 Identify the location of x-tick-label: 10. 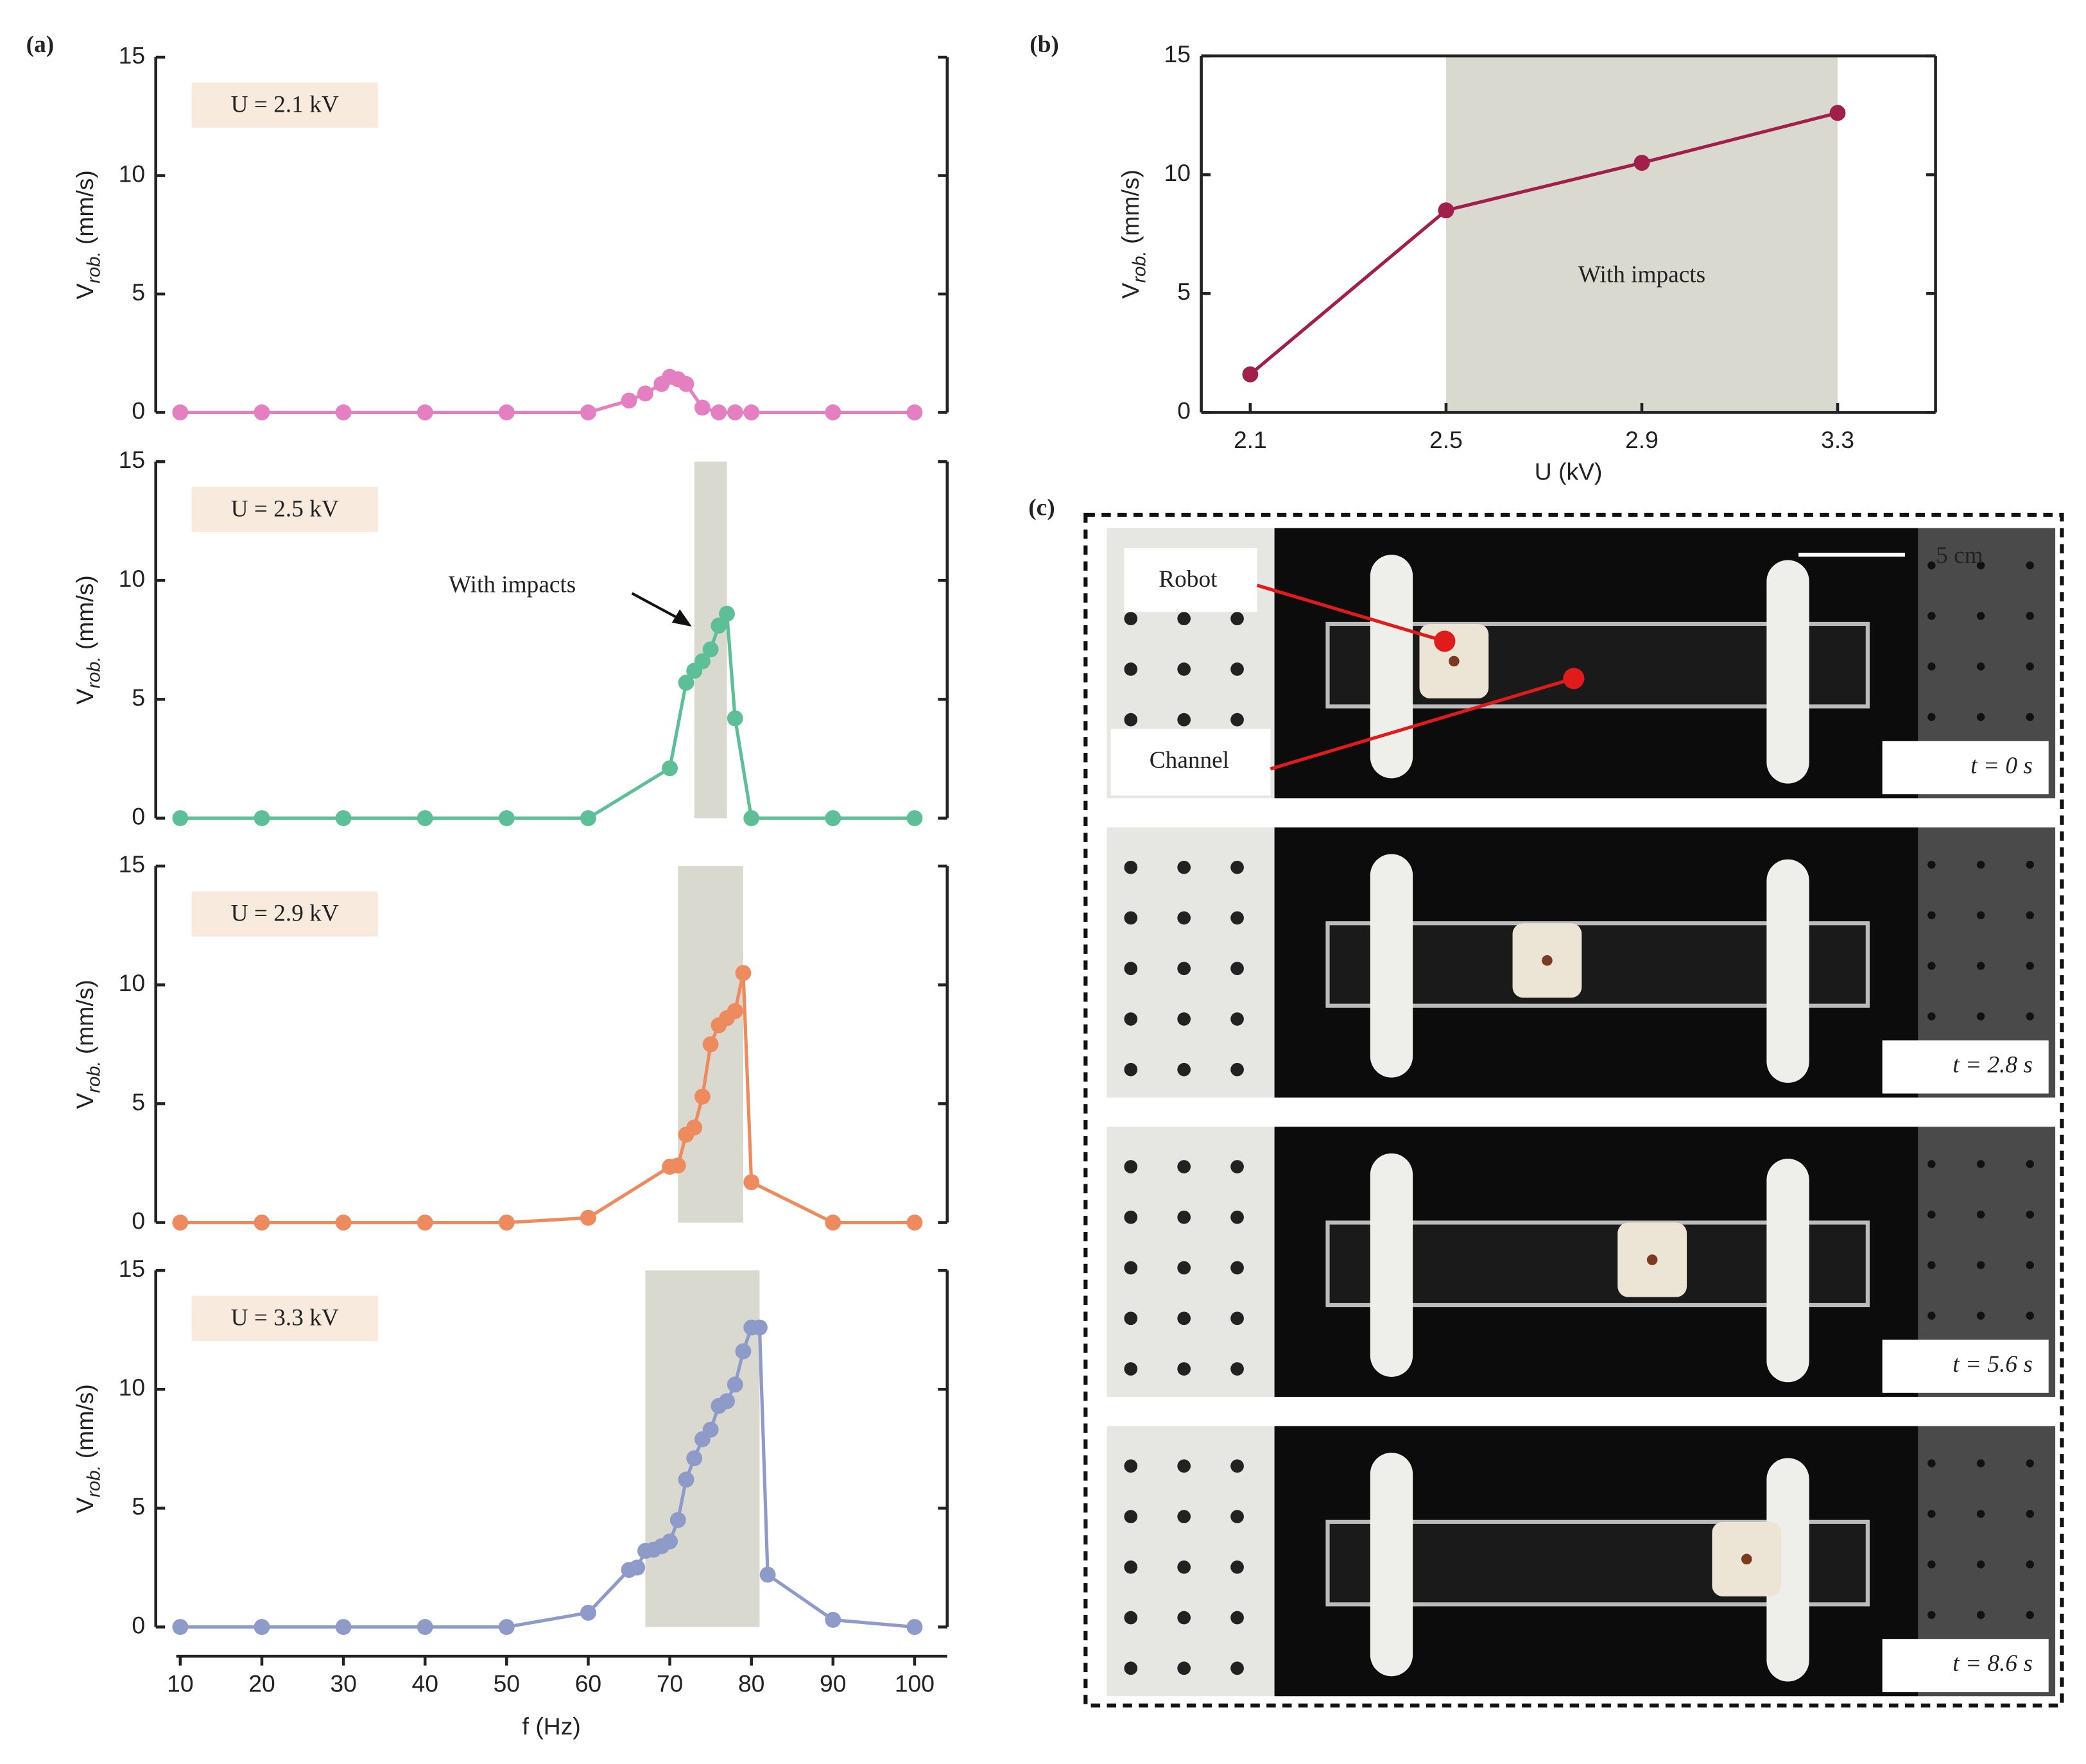
(180, 1684).